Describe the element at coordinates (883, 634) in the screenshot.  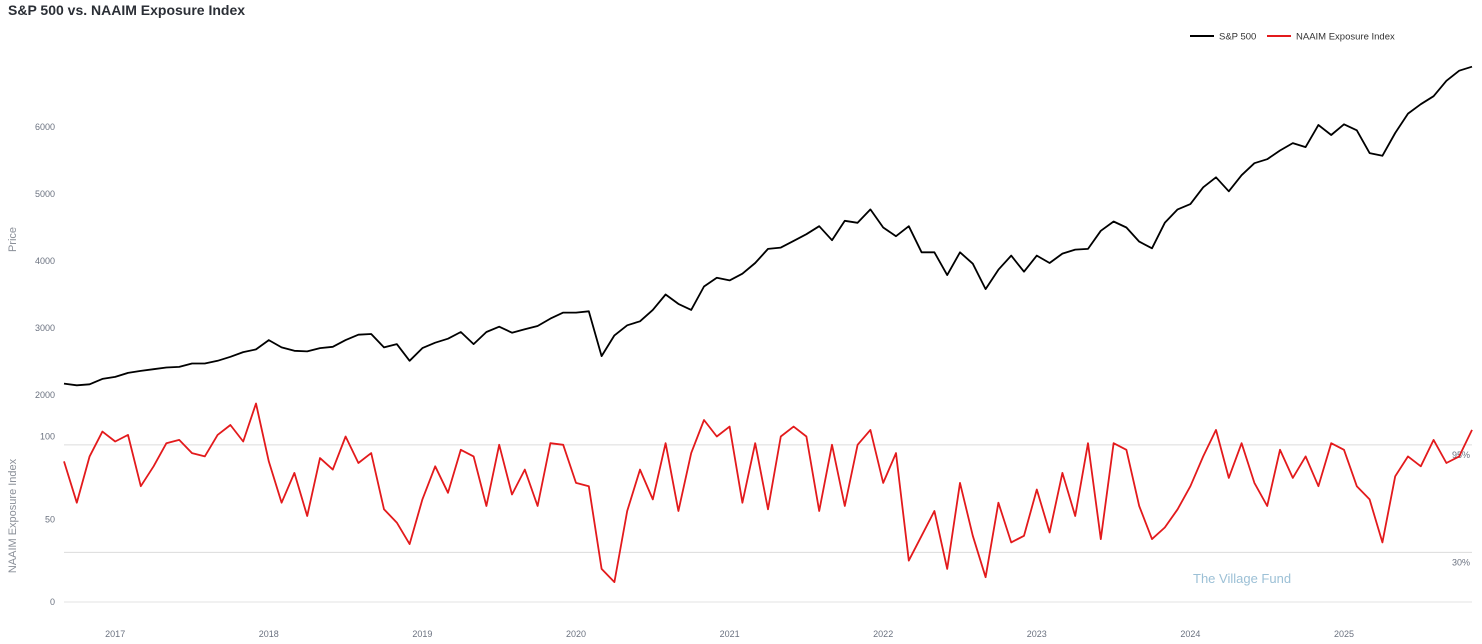
I see `x-tick-label: 2022` at that location.